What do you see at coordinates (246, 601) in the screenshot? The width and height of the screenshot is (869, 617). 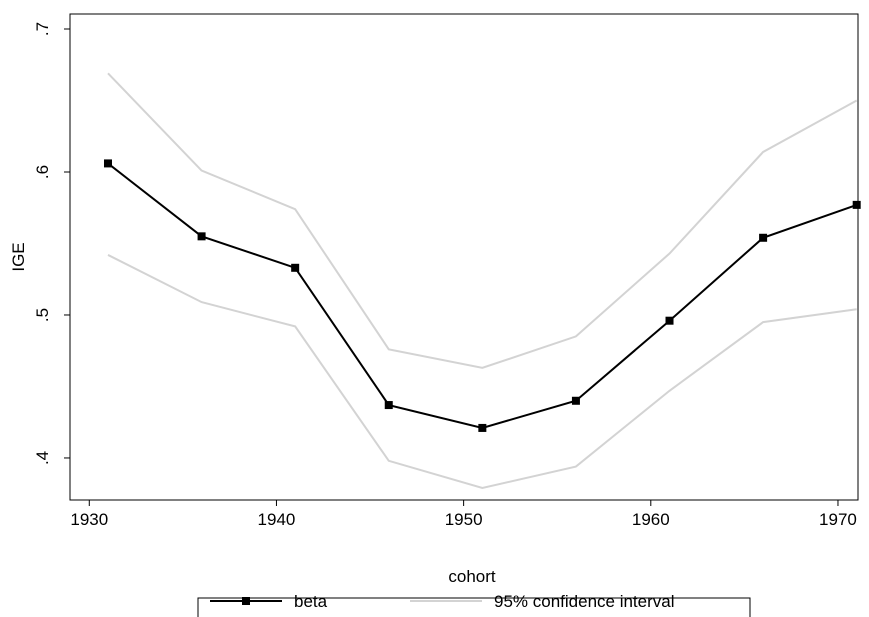 I see `legend-marker` at bounding box center [246, 601].